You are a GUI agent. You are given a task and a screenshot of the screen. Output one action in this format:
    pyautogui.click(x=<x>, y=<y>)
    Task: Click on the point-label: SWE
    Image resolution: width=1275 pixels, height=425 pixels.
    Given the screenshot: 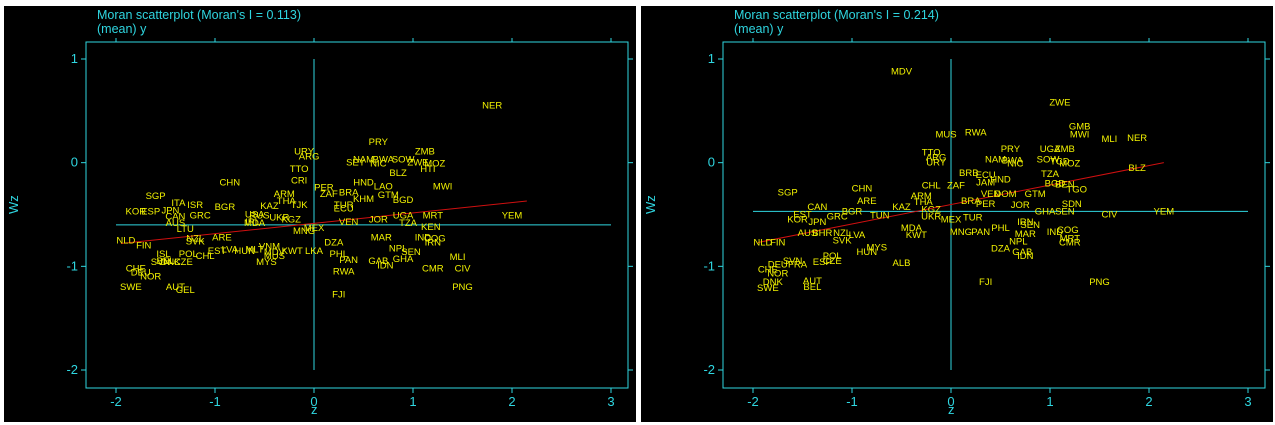 What is the action you would take?
    pyautogui.click(x=768, y=288)
    